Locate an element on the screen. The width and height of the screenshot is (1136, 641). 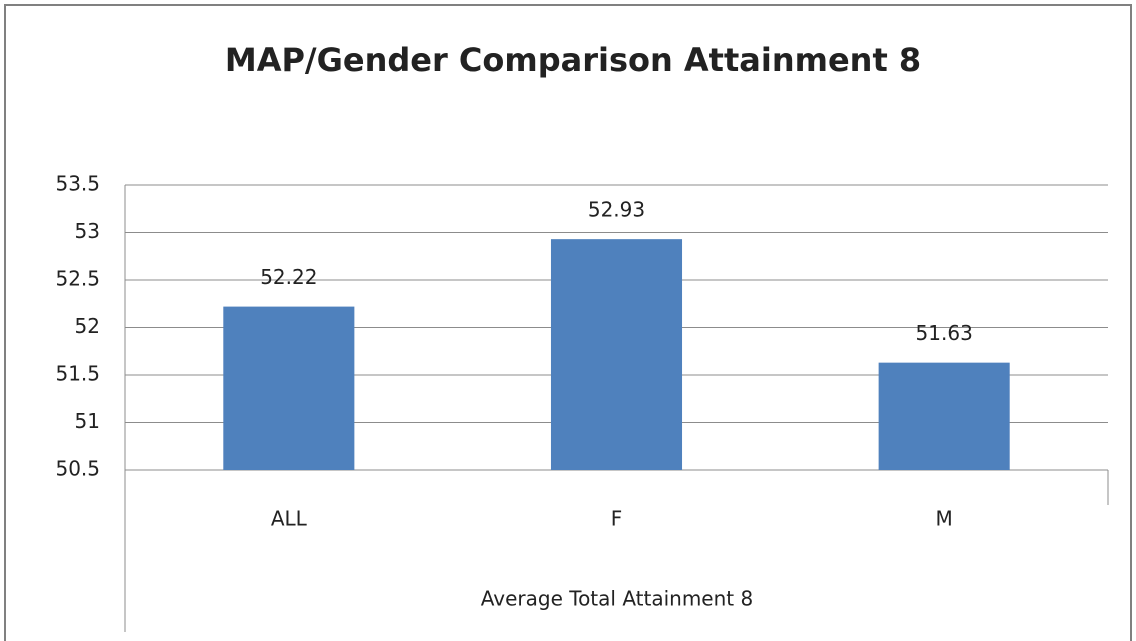
y-tick-label: 51 is located at coordinates (87, 421).